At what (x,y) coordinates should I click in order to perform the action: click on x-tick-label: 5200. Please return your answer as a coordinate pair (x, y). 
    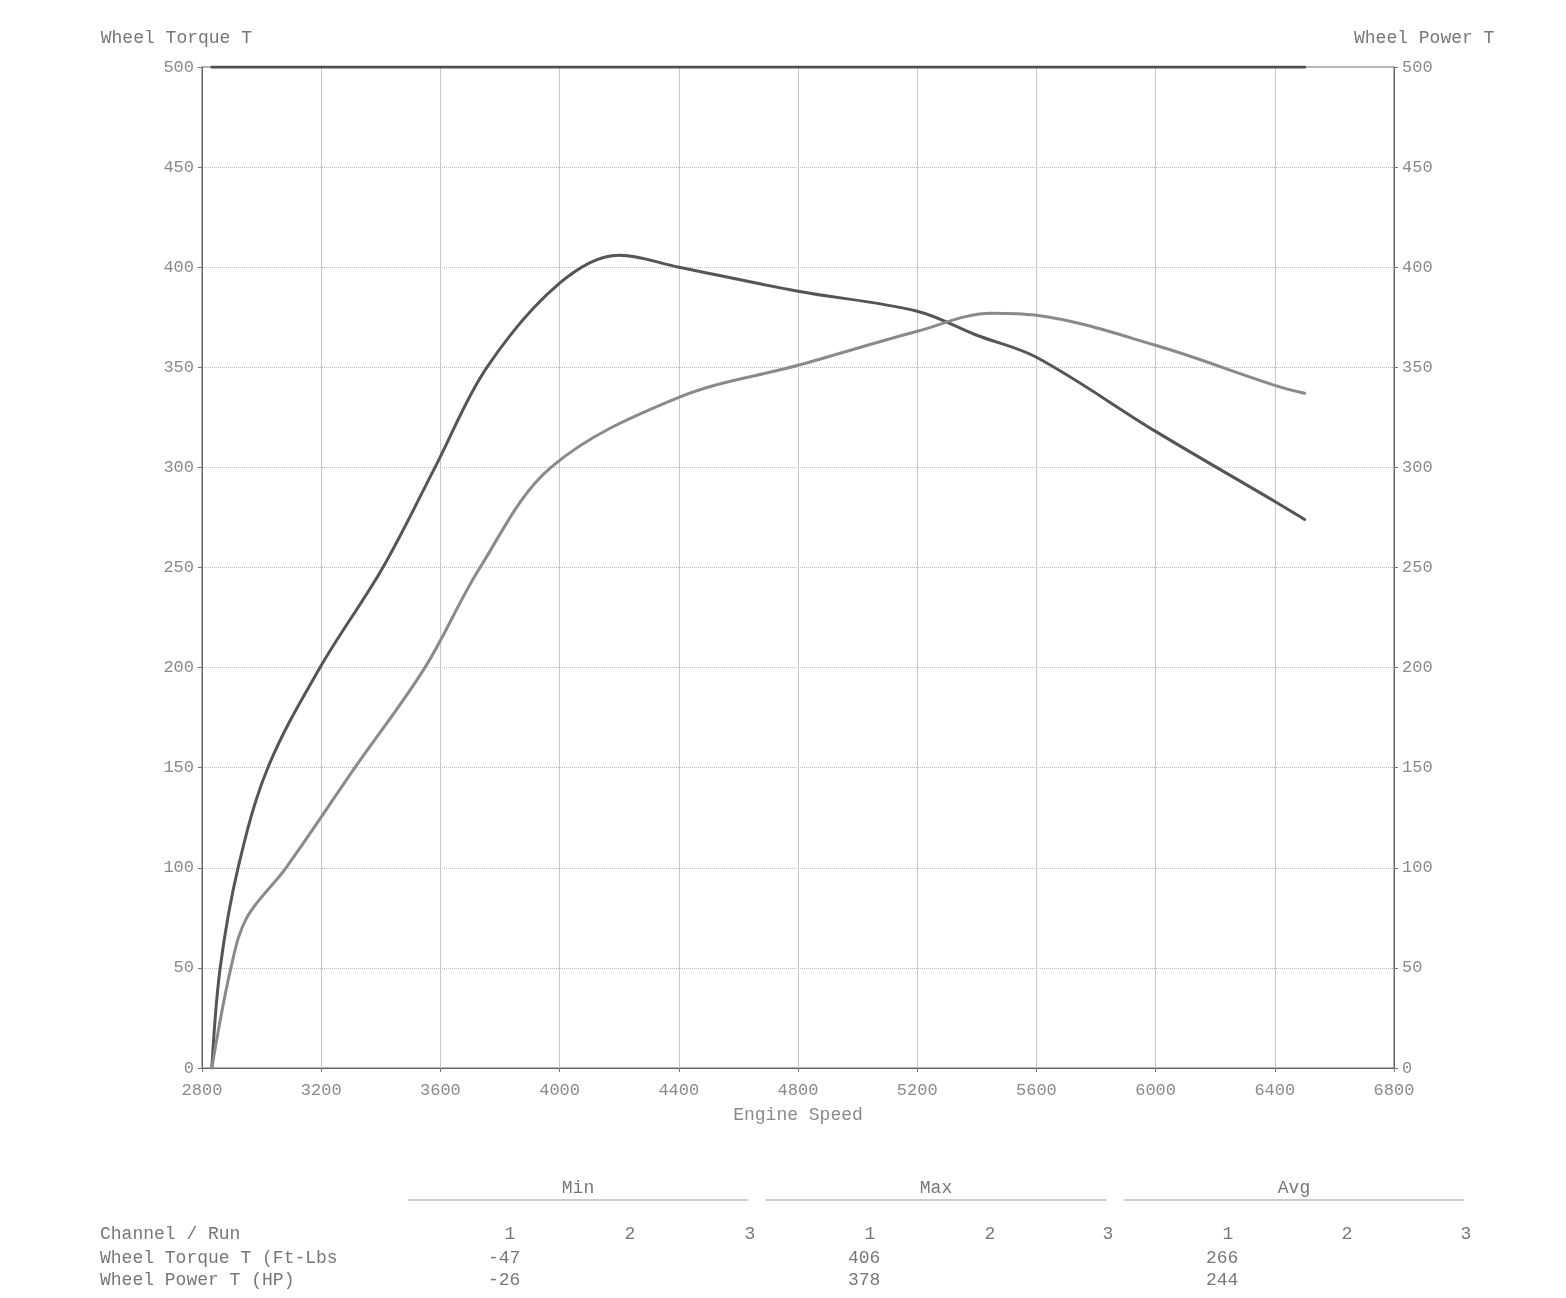
    Looking at the image, I should click on (917, 1090).